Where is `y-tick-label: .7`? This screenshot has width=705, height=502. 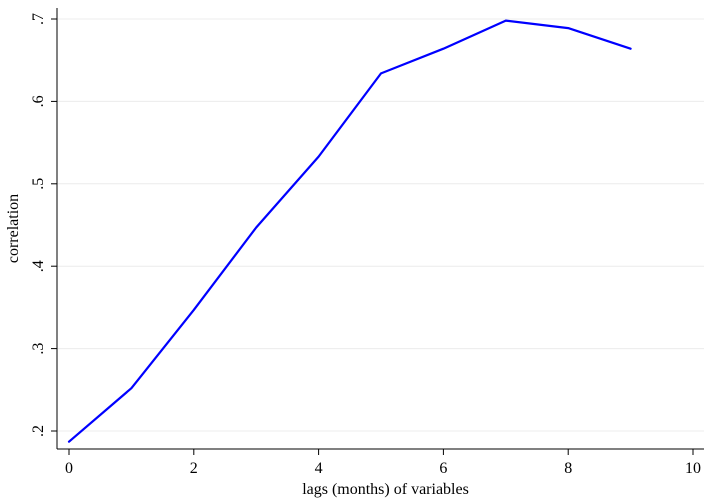
y-tick-label: .7 is located at coordinates (38, 19).